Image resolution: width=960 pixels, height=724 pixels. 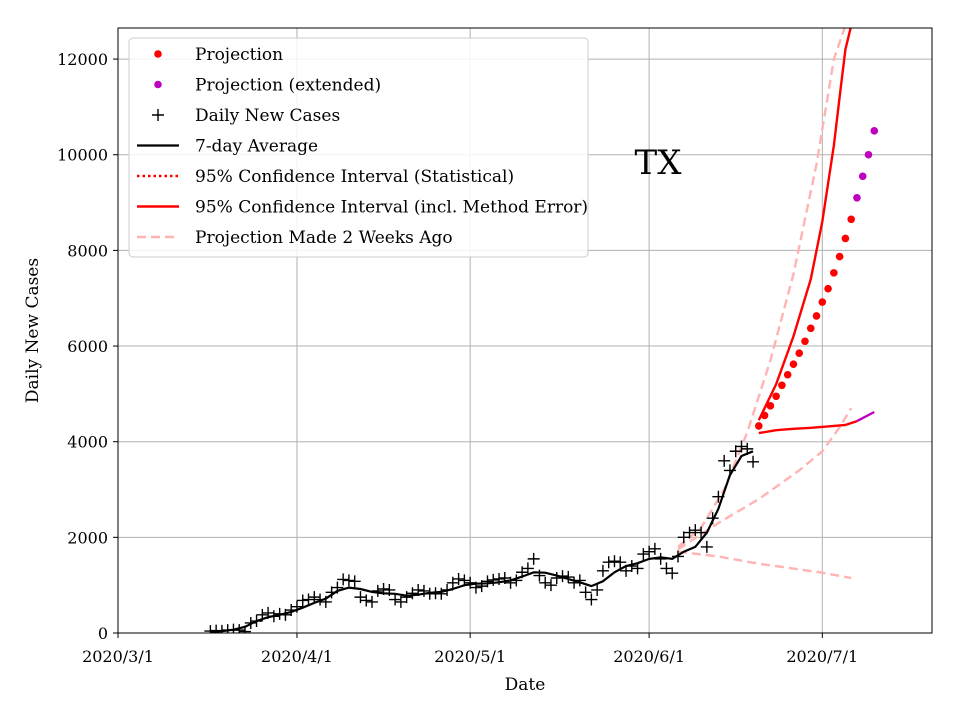 What do you see at coordinates (649, 656) in the screenshot?
I see `x-tick-label: 2020/6/1` at bounding box center [649, 656].